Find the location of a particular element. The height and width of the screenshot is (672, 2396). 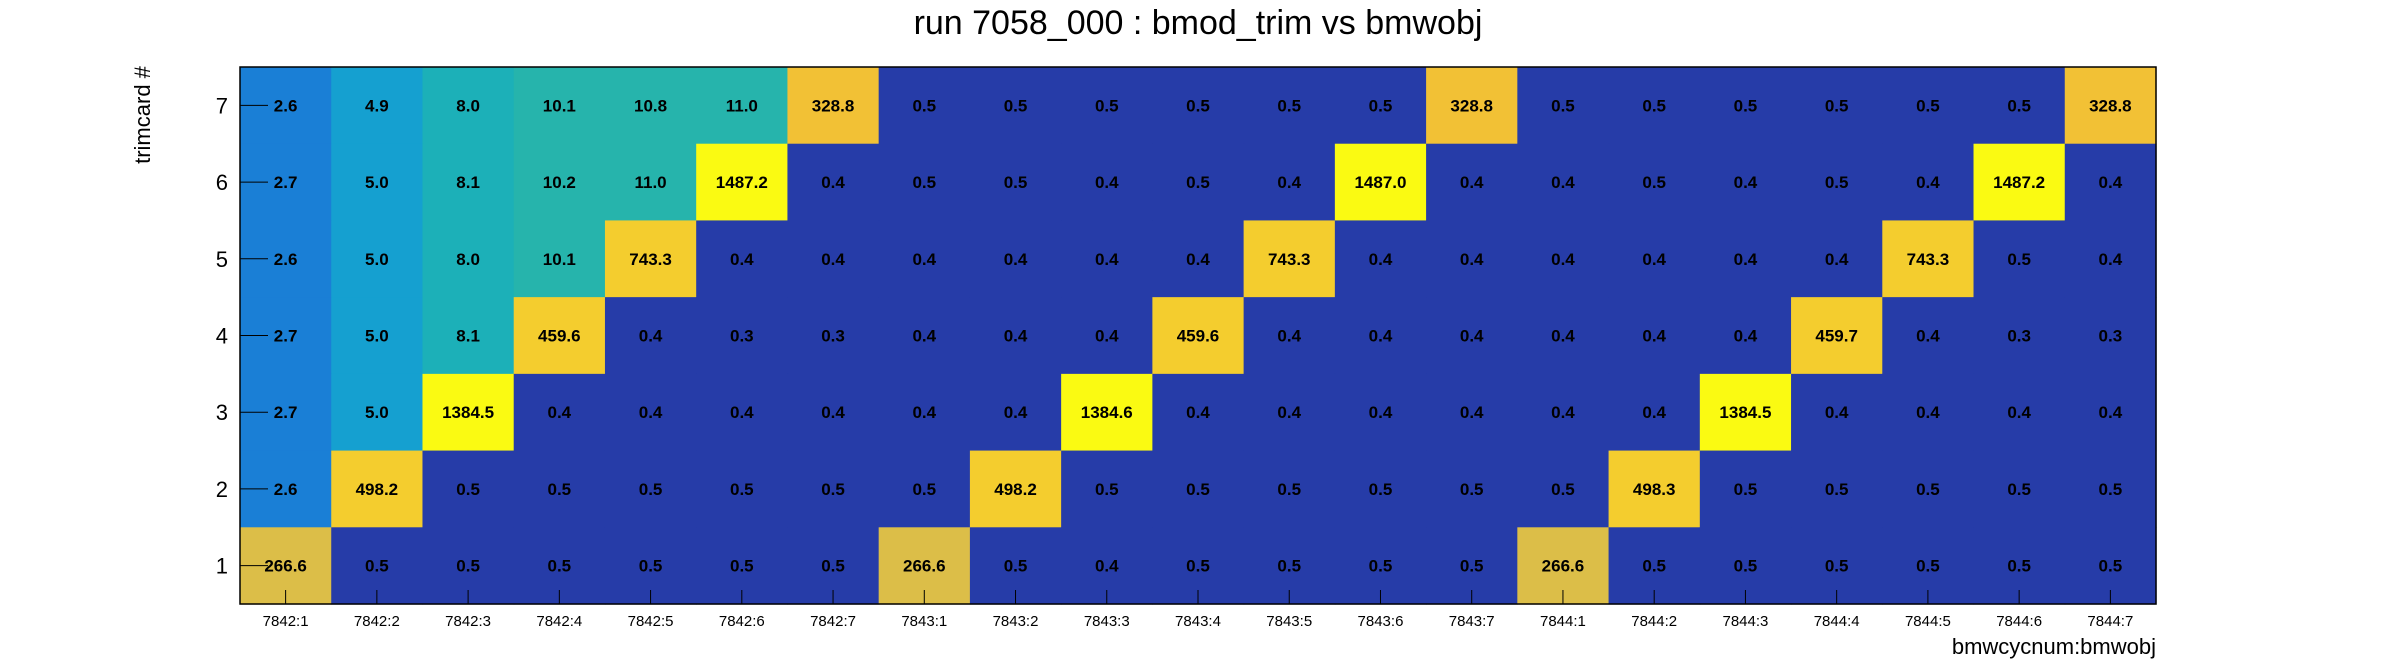

cell-value-label: 1384.5 is located at coordinates (1745, 412).